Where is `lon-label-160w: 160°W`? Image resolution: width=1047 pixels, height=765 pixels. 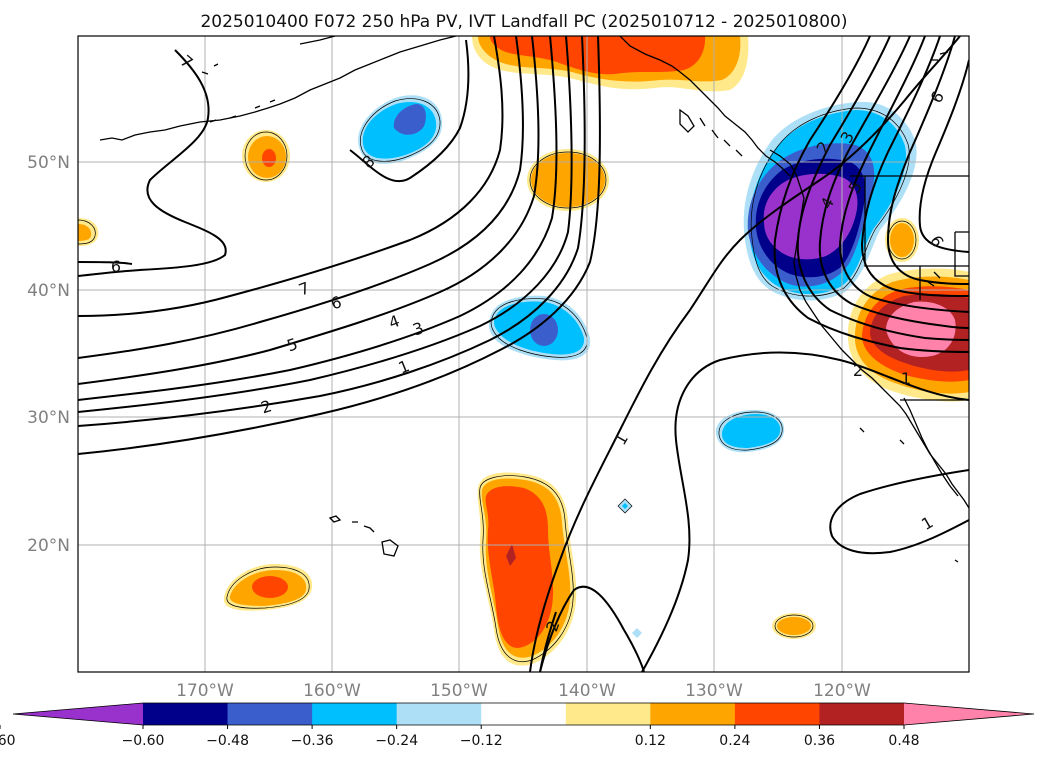 lon-label-160w: 160°W is located at coordinates (332, 691).